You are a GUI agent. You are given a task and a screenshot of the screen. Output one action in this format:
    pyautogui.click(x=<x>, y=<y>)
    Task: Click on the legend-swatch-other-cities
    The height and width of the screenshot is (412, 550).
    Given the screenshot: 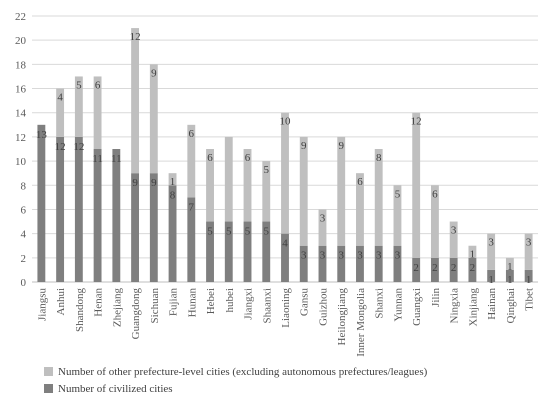 What is the action you would take?
    pyautogui.click(x=48, y=371)
    